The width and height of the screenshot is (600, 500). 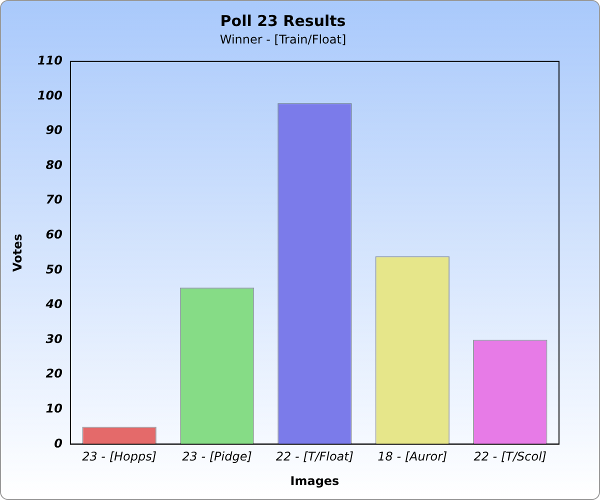 I want to click on y-tick-label: 30, so click(x=54, y=339).